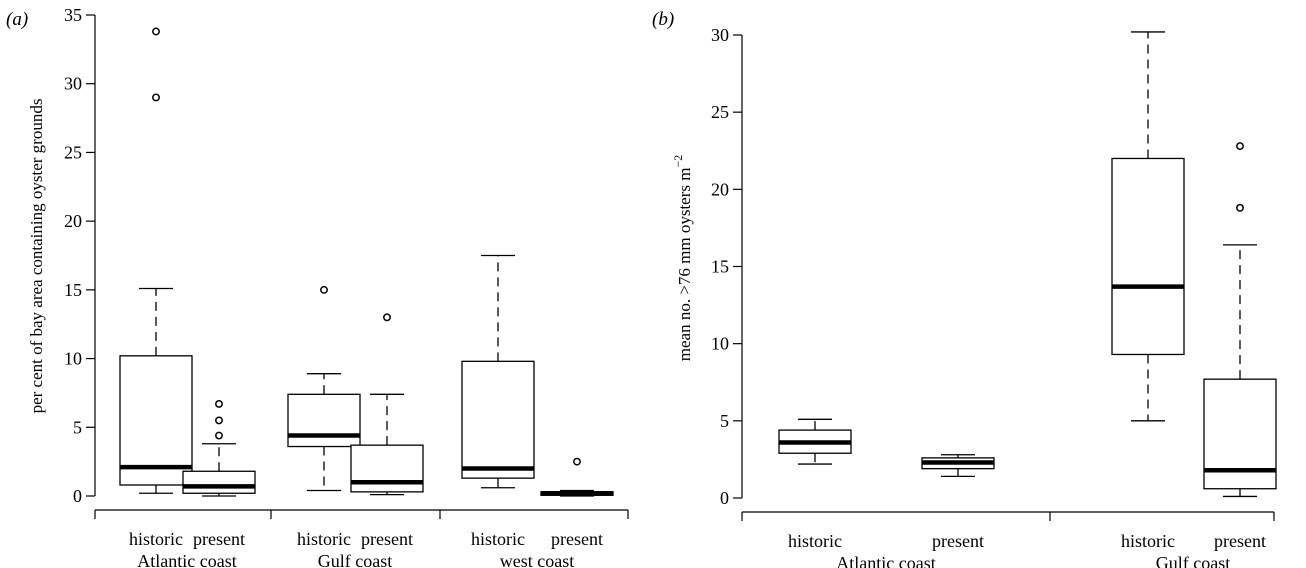  What do you see at coordinates (73, 359) in the screenshot?
I see `panel-a-y-tick-label: 10` at bounding box center [73, 359].